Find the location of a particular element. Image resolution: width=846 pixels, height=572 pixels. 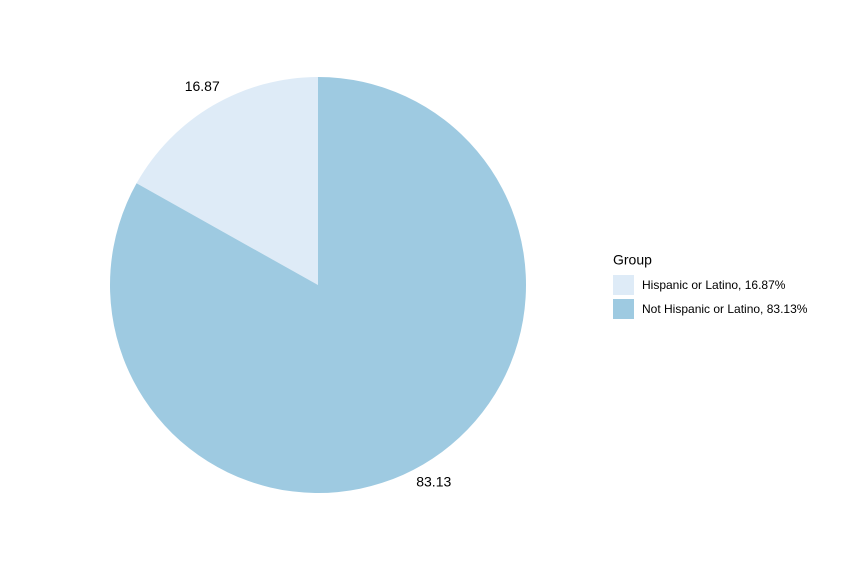

pie-slice is located at coordinates (227, 181).